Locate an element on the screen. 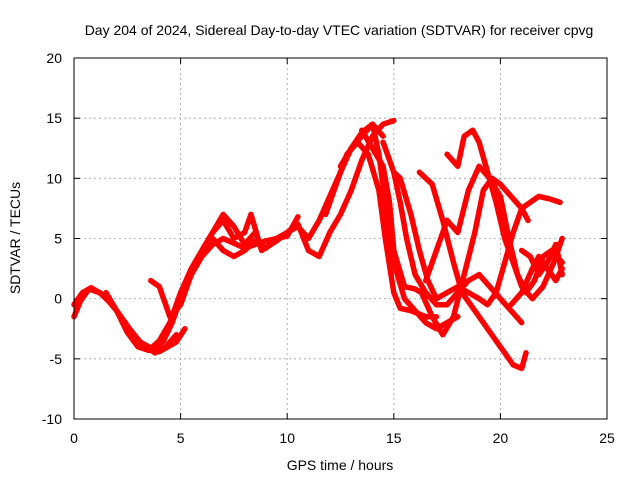  x-tick-label: 20 is located at coordinates (501, 438).